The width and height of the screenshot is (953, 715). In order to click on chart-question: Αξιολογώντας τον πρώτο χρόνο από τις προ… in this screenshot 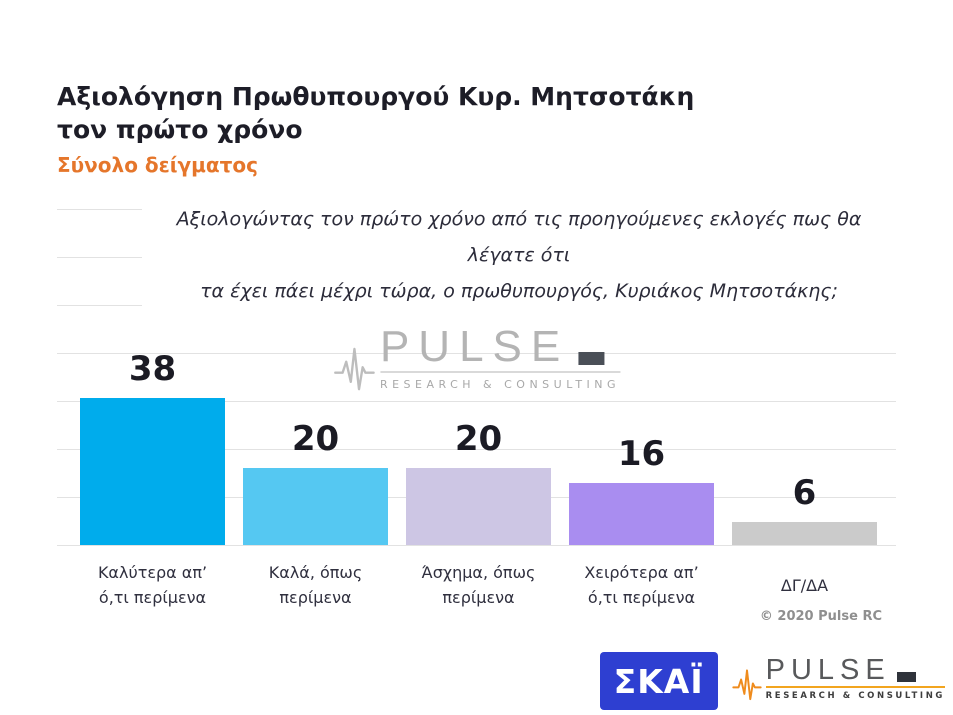, I will do `click(519, 255)`.